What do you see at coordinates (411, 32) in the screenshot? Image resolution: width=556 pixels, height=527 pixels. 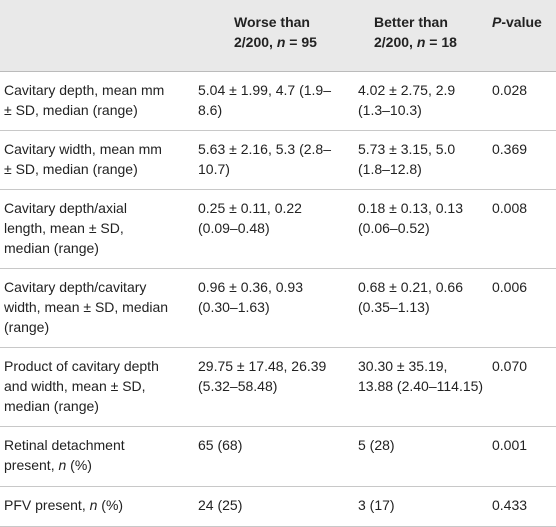 I see `text-segment: Better than 2/200,` at bounding box center [411, 32].